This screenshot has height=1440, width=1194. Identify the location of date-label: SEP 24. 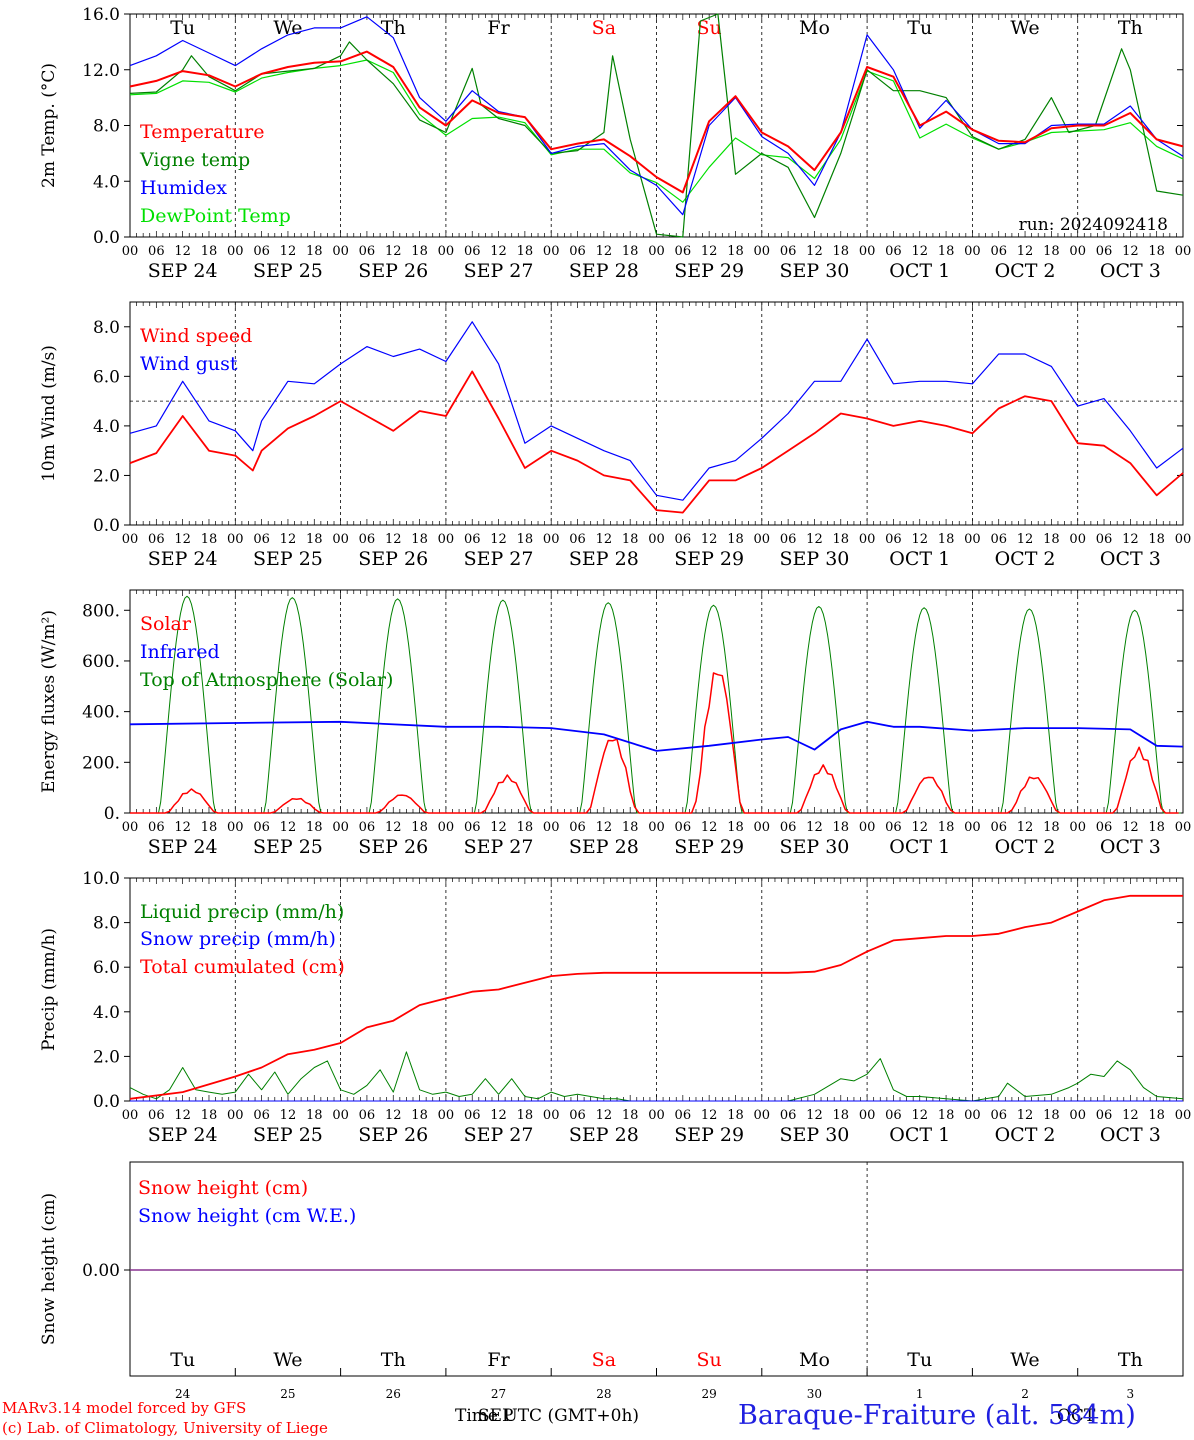
(183, 271).